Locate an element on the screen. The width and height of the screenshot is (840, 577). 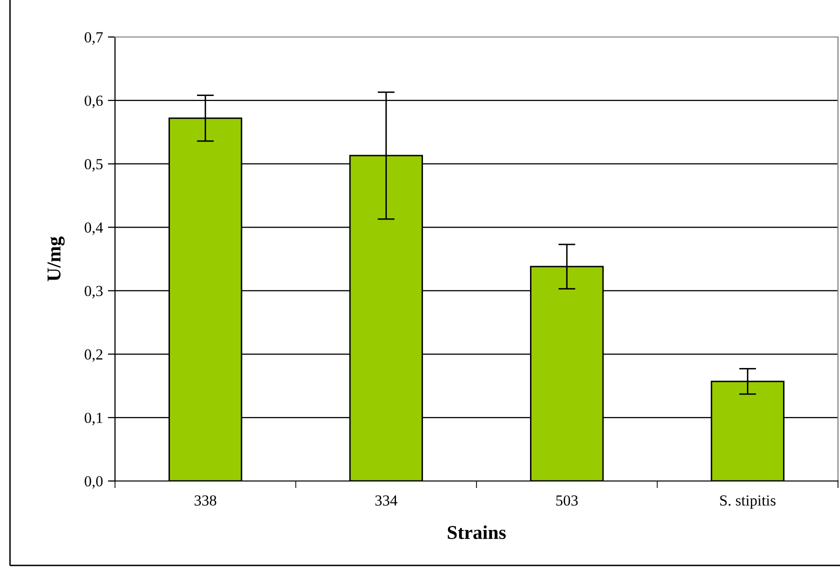
y-tick-label: 0,3 is located at coordinates (93, 292).